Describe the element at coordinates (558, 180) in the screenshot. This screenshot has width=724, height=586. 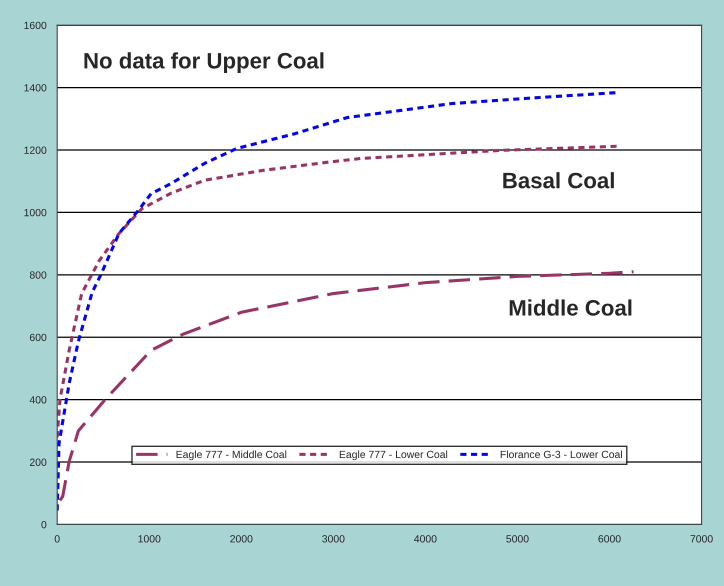
I see `annotation: Basal Coal` at that location.